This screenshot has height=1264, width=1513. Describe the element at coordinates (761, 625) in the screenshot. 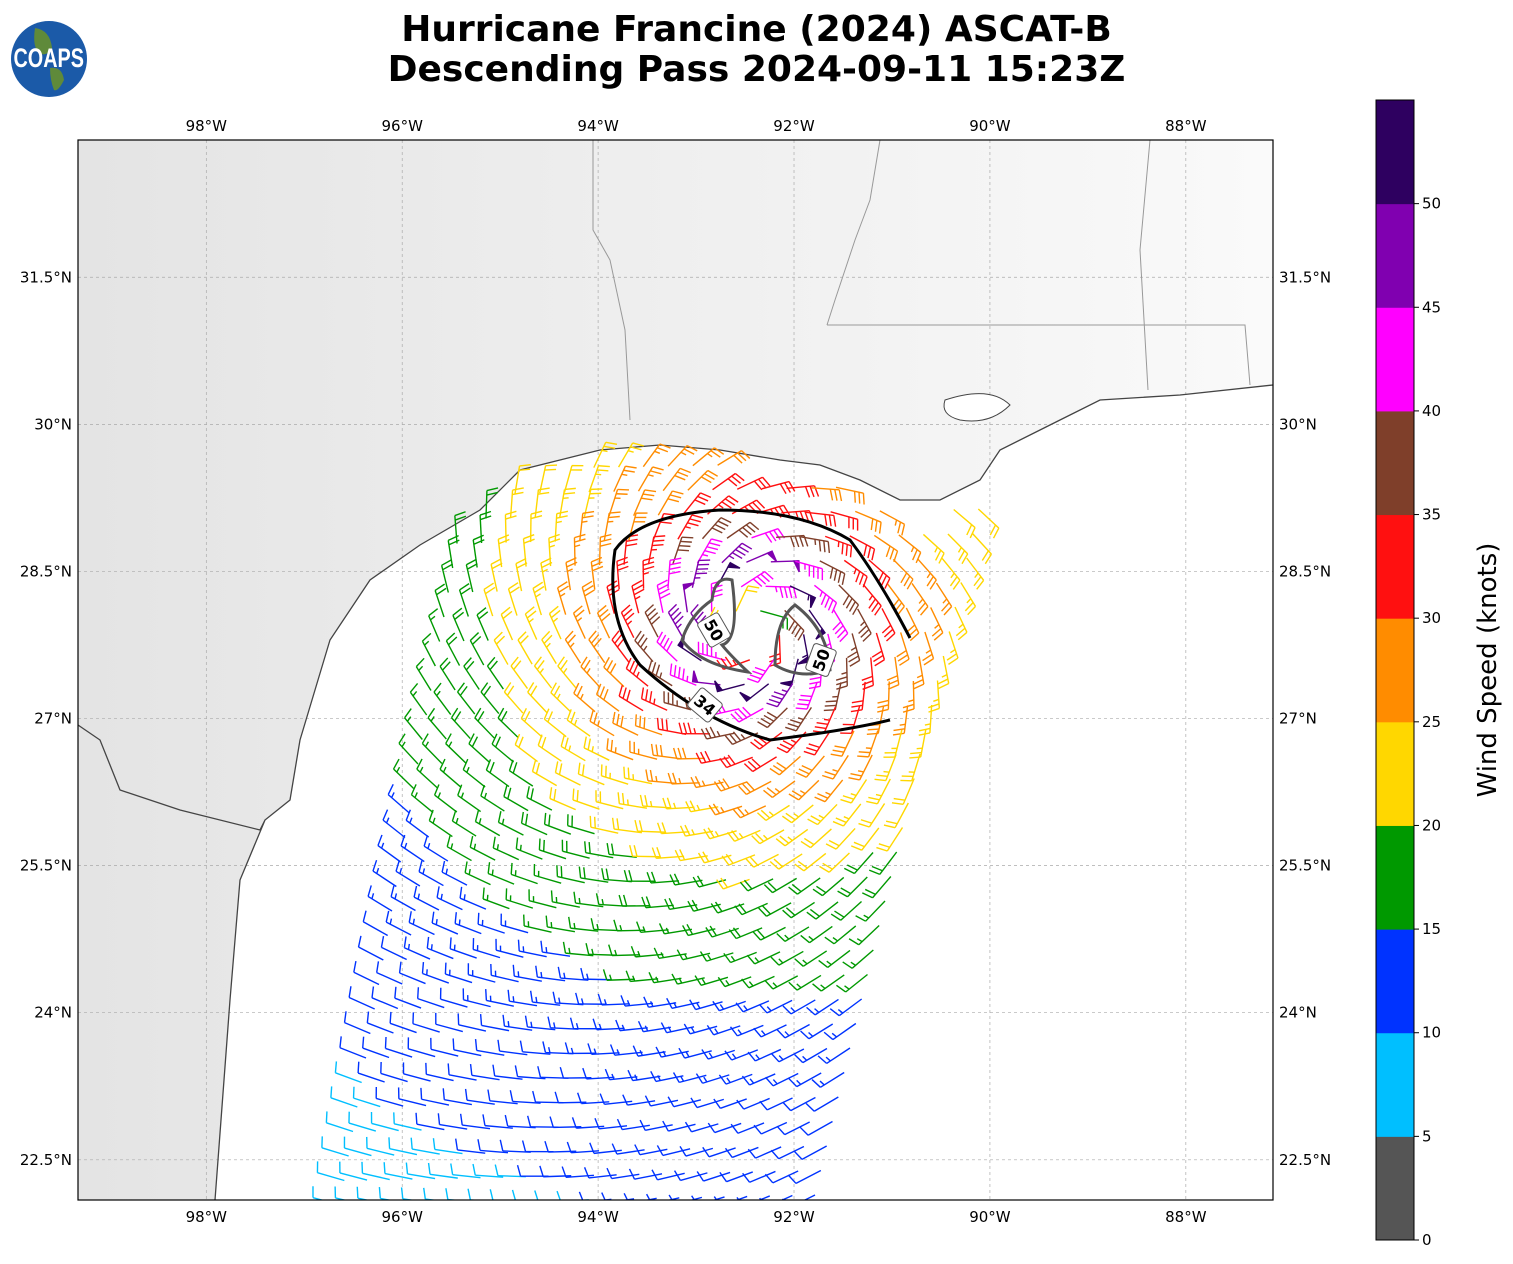

I see `contour-34kt` at that location.